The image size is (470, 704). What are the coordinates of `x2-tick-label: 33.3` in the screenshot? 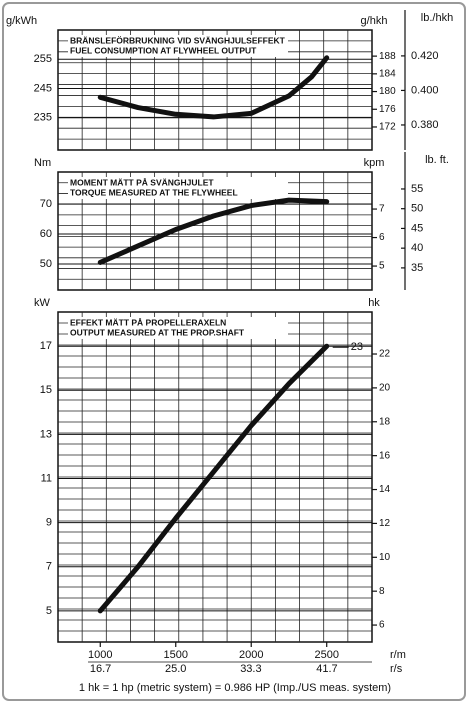 It's located at (250, 669).